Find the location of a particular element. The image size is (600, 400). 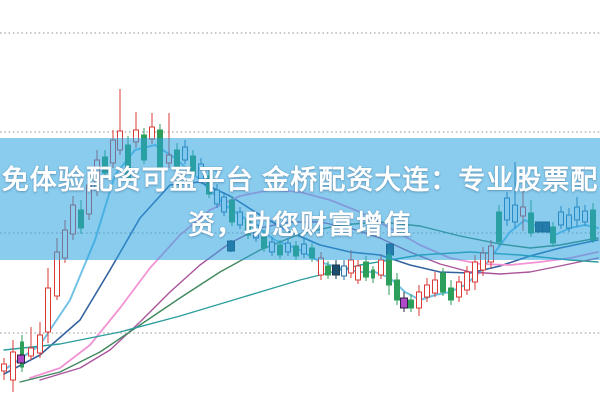

candle-body-blue is located at coordinates (344, 271).